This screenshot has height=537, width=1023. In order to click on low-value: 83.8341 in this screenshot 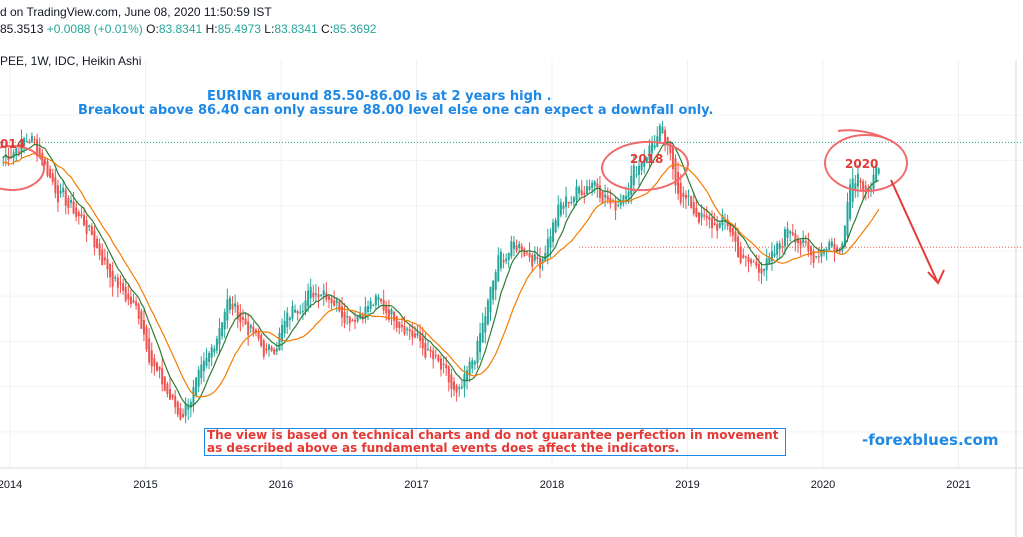, I will do `click(296, 29)`.